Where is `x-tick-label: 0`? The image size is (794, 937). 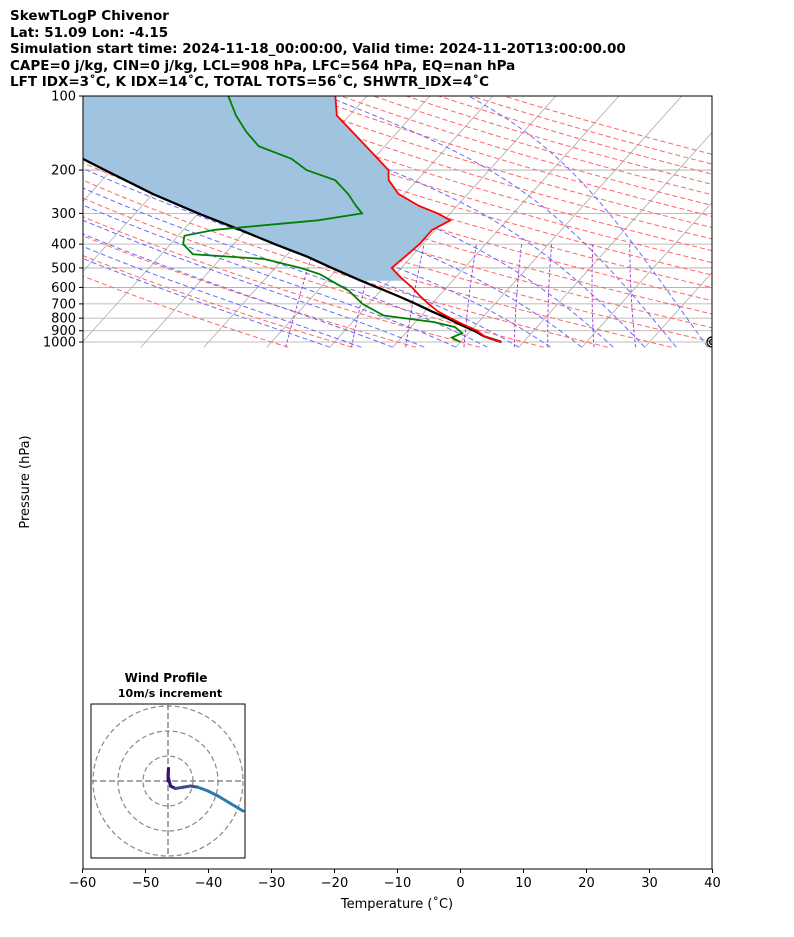
x-tick-label: 0 is located at coordinates (460, 883).